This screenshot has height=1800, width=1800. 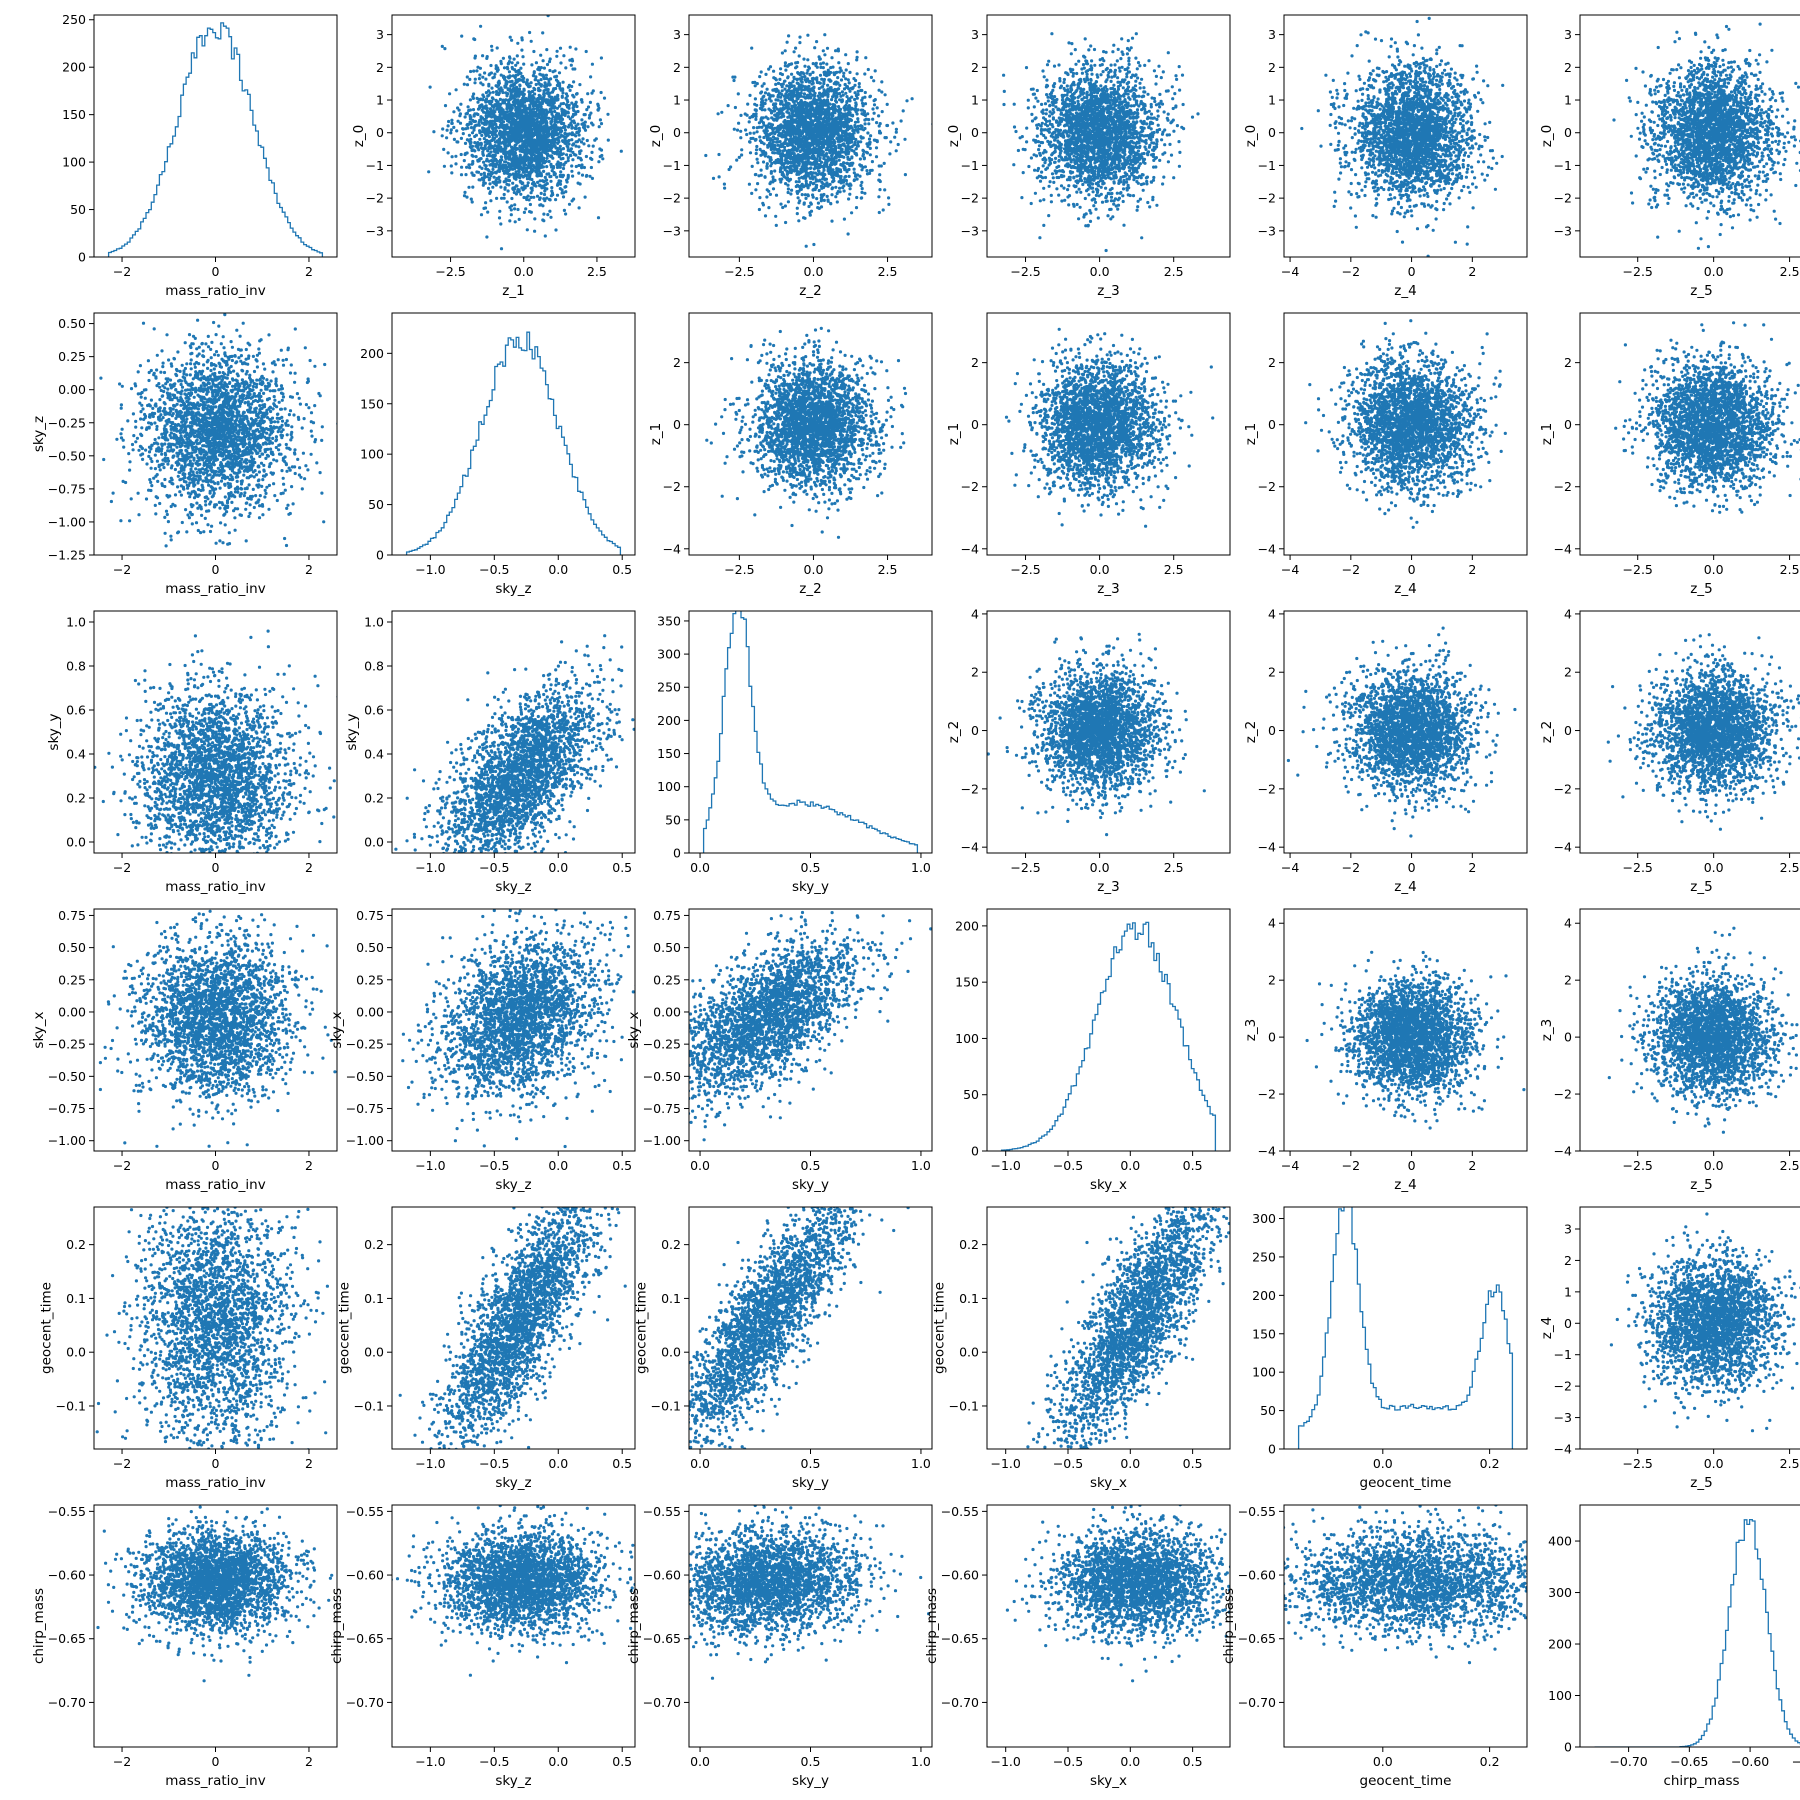 I want to click on panel-r1-c3: −2.5 0.0 2.5 −4 −2 0 2 z_3 z_1, so click(x=1088, y=454).